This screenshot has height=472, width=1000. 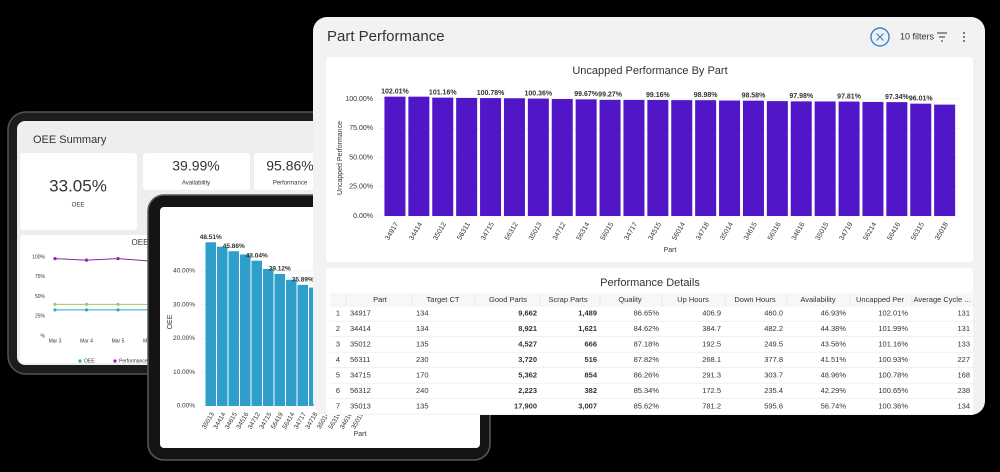 What do you see at coordinates (527, 328) in the screenshot?
I see `table-cell: 8,921` at bounding box center [527, 328].